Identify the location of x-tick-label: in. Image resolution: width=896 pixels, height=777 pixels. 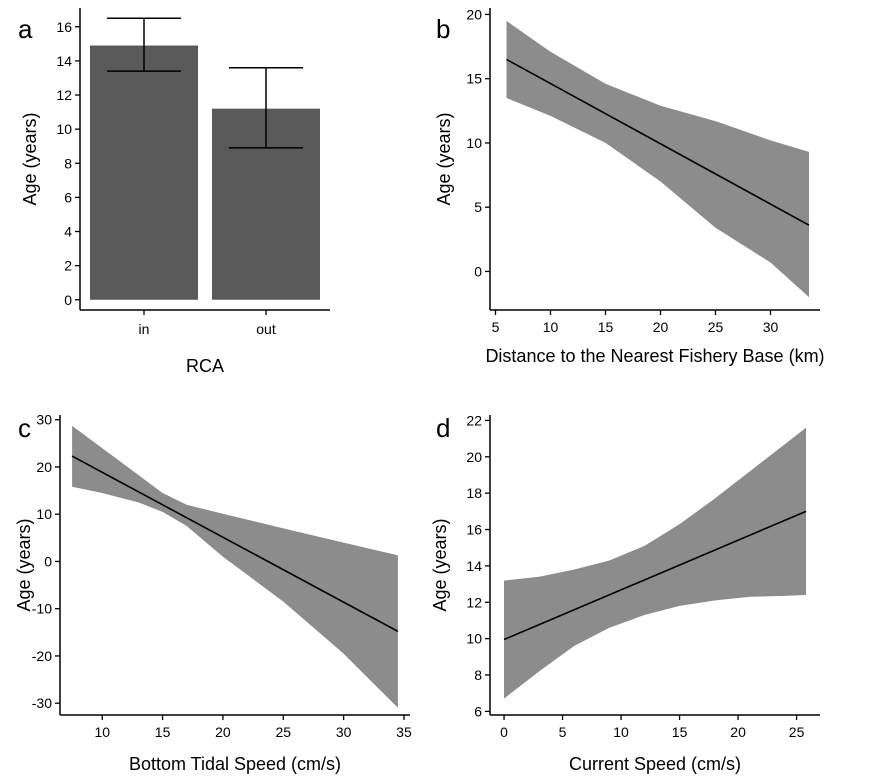
(144, 329).